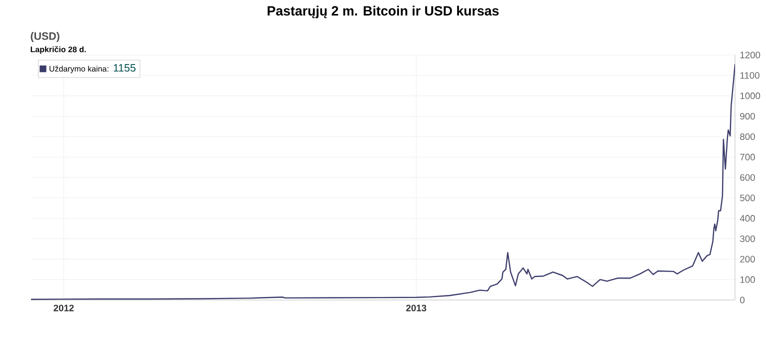 Image resolution: width=766 pixels, height=347 pixels. What do you see at coordinates (747, 259) in the screenshot?
I see `y-tick-label: 200` at bounding box center [747, 259].